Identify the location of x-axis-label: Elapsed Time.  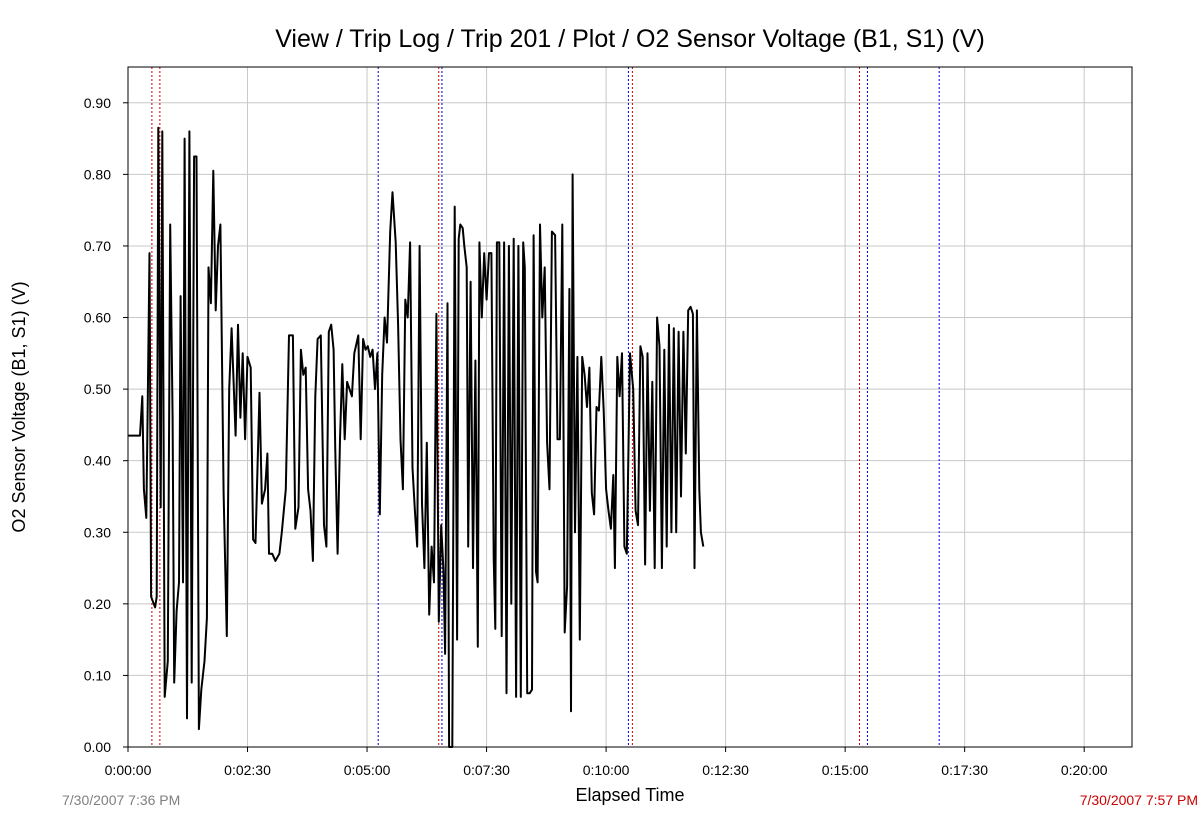
(629, 795).